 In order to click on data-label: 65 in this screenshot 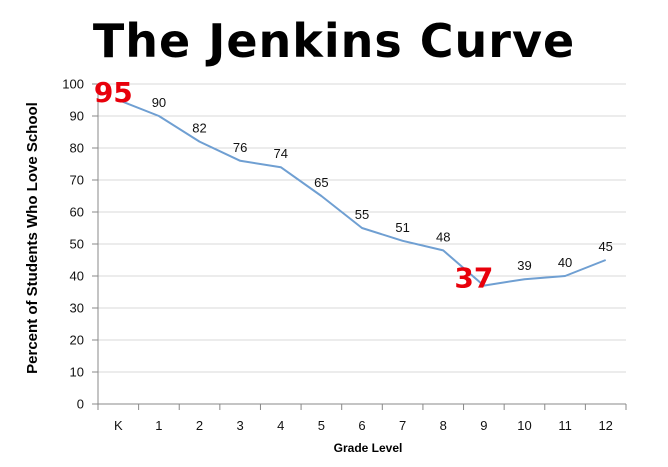, I will do `click(321, 182)`.